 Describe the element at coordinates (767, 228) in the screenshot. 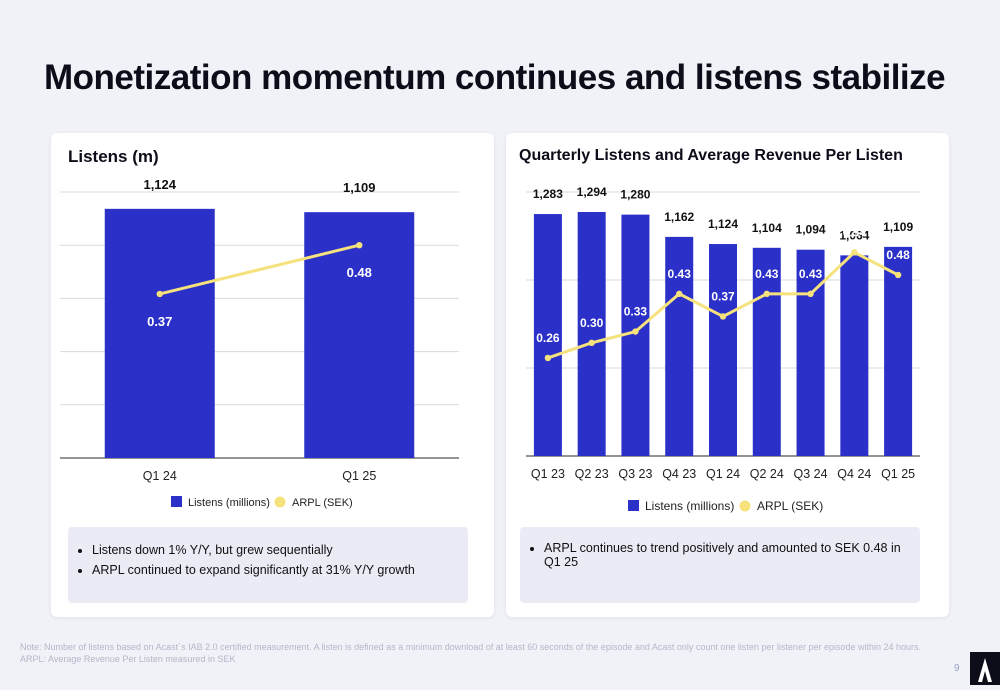

I see `bar-value-label: 1,104` at that location.